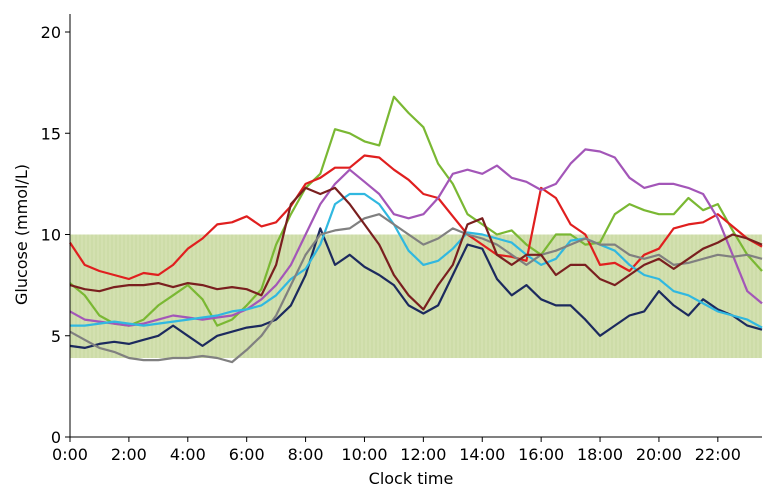 This screenshot has width=763, height=492. Describe the element at coordinates (600, 454) in the screenshot. I see `x-tick-label: 18:00` at that location.